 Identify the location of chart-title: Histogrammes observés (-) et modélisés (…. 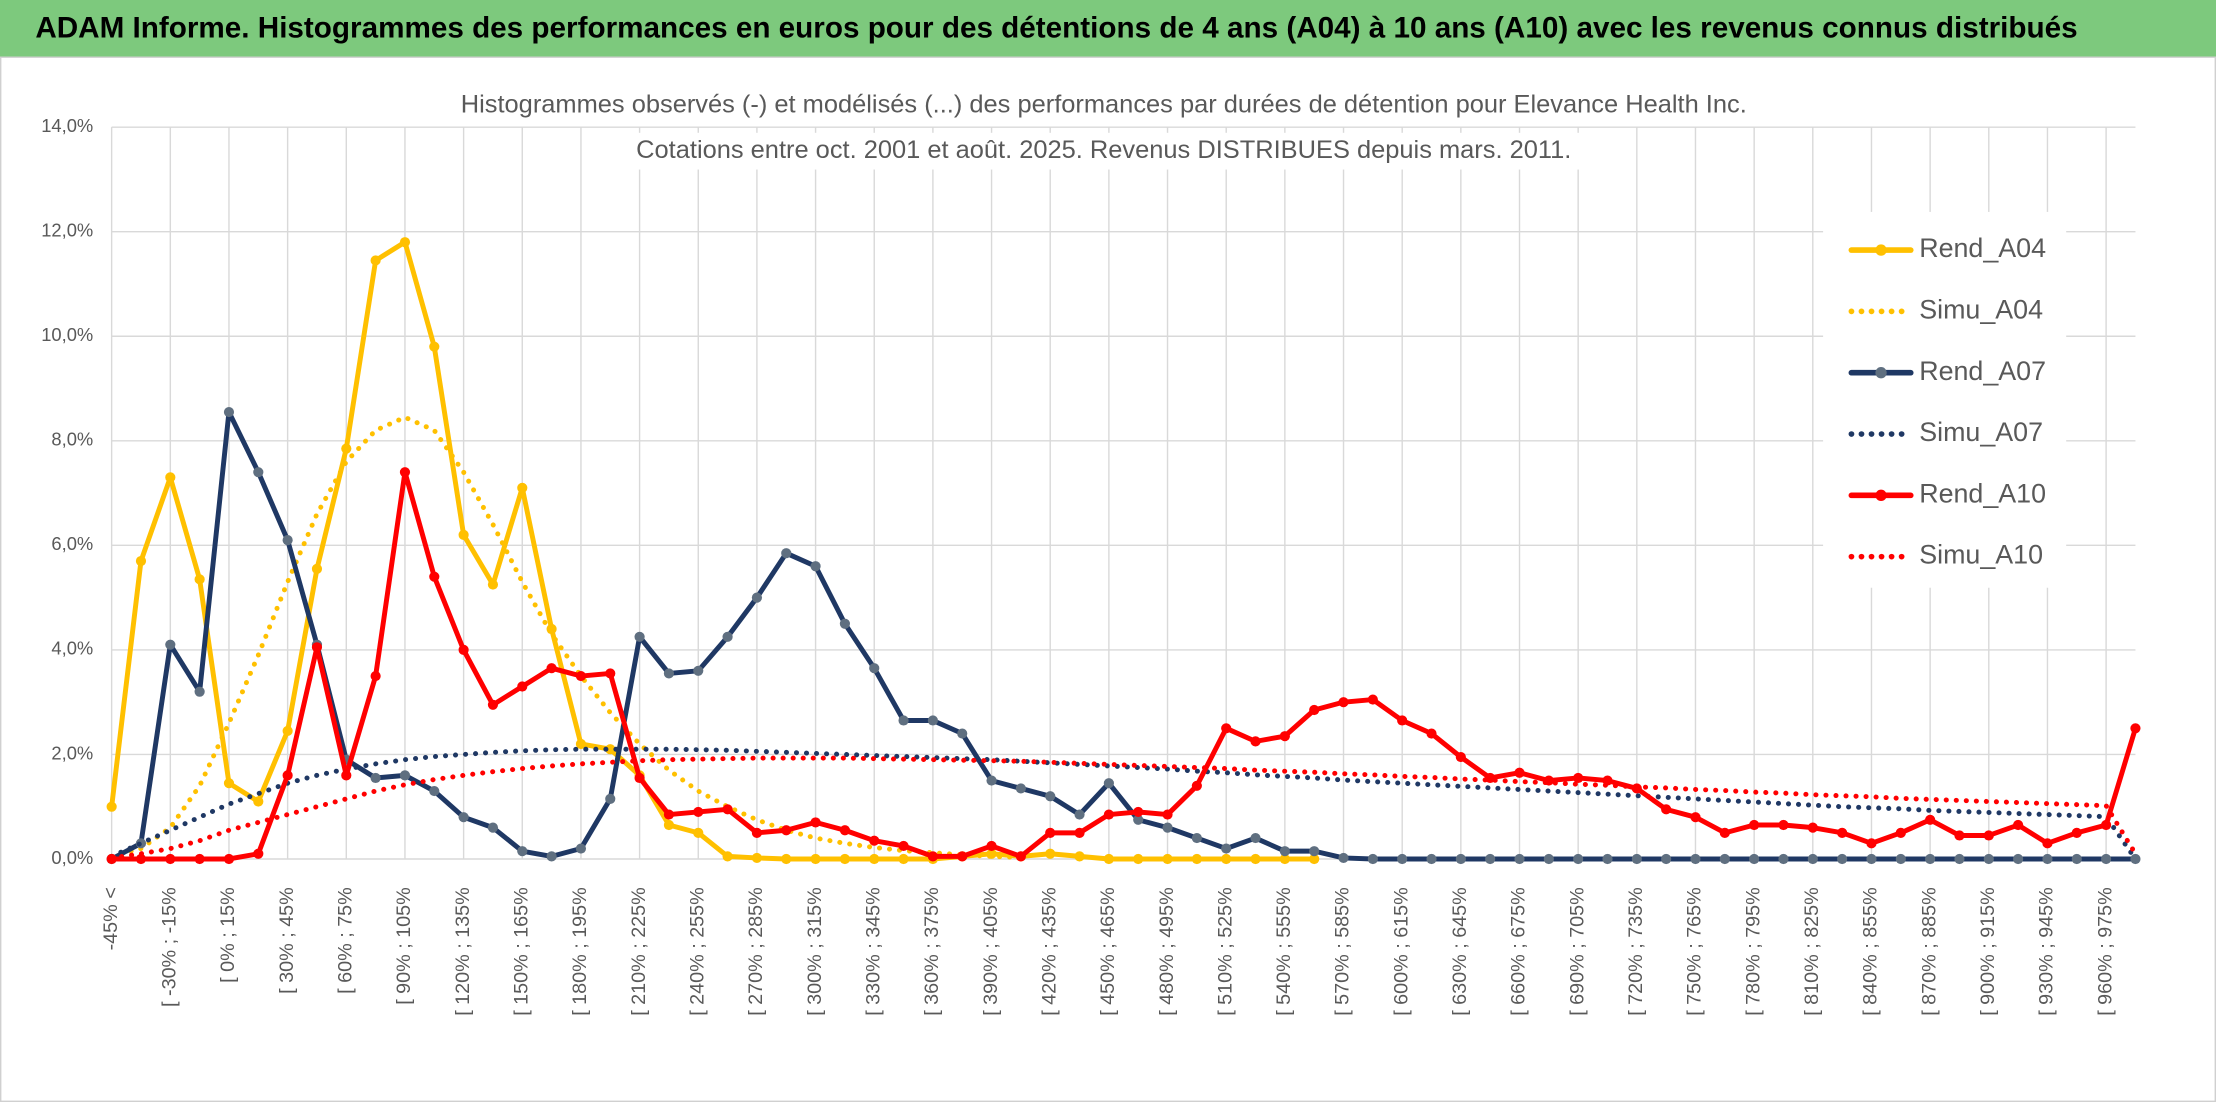
(1104, 105).